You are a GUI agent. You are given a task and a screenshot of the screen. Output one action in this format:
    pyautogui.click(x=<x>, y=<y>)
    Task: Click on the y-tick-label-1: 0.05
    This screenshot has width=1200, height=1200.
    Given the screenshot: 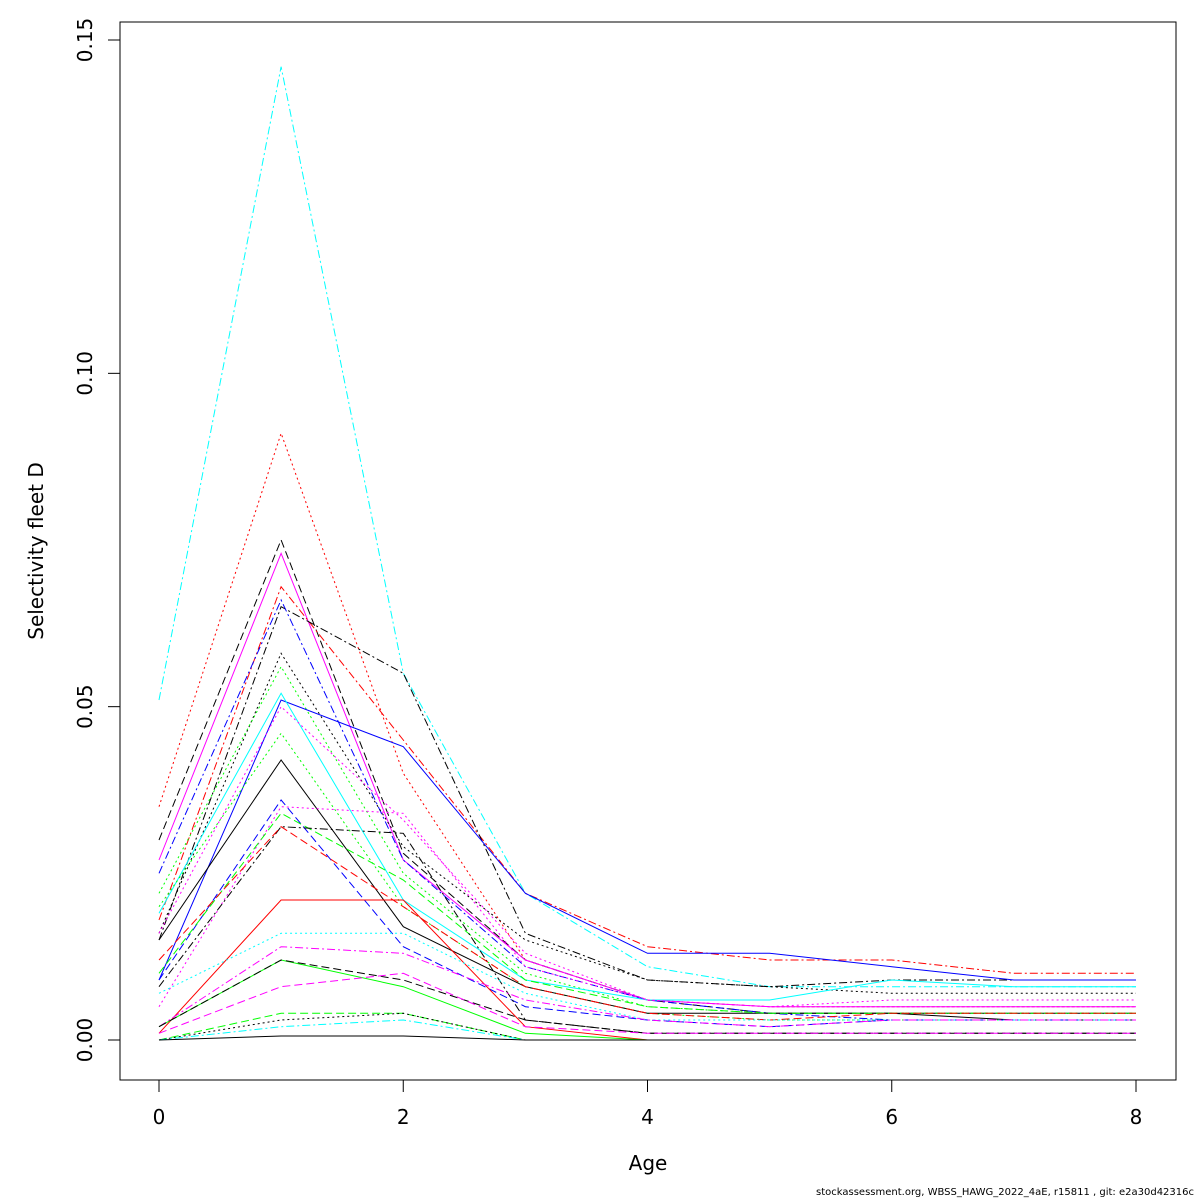 What is the action you would take?
    pyautogui.click(x=85, y=706)
    